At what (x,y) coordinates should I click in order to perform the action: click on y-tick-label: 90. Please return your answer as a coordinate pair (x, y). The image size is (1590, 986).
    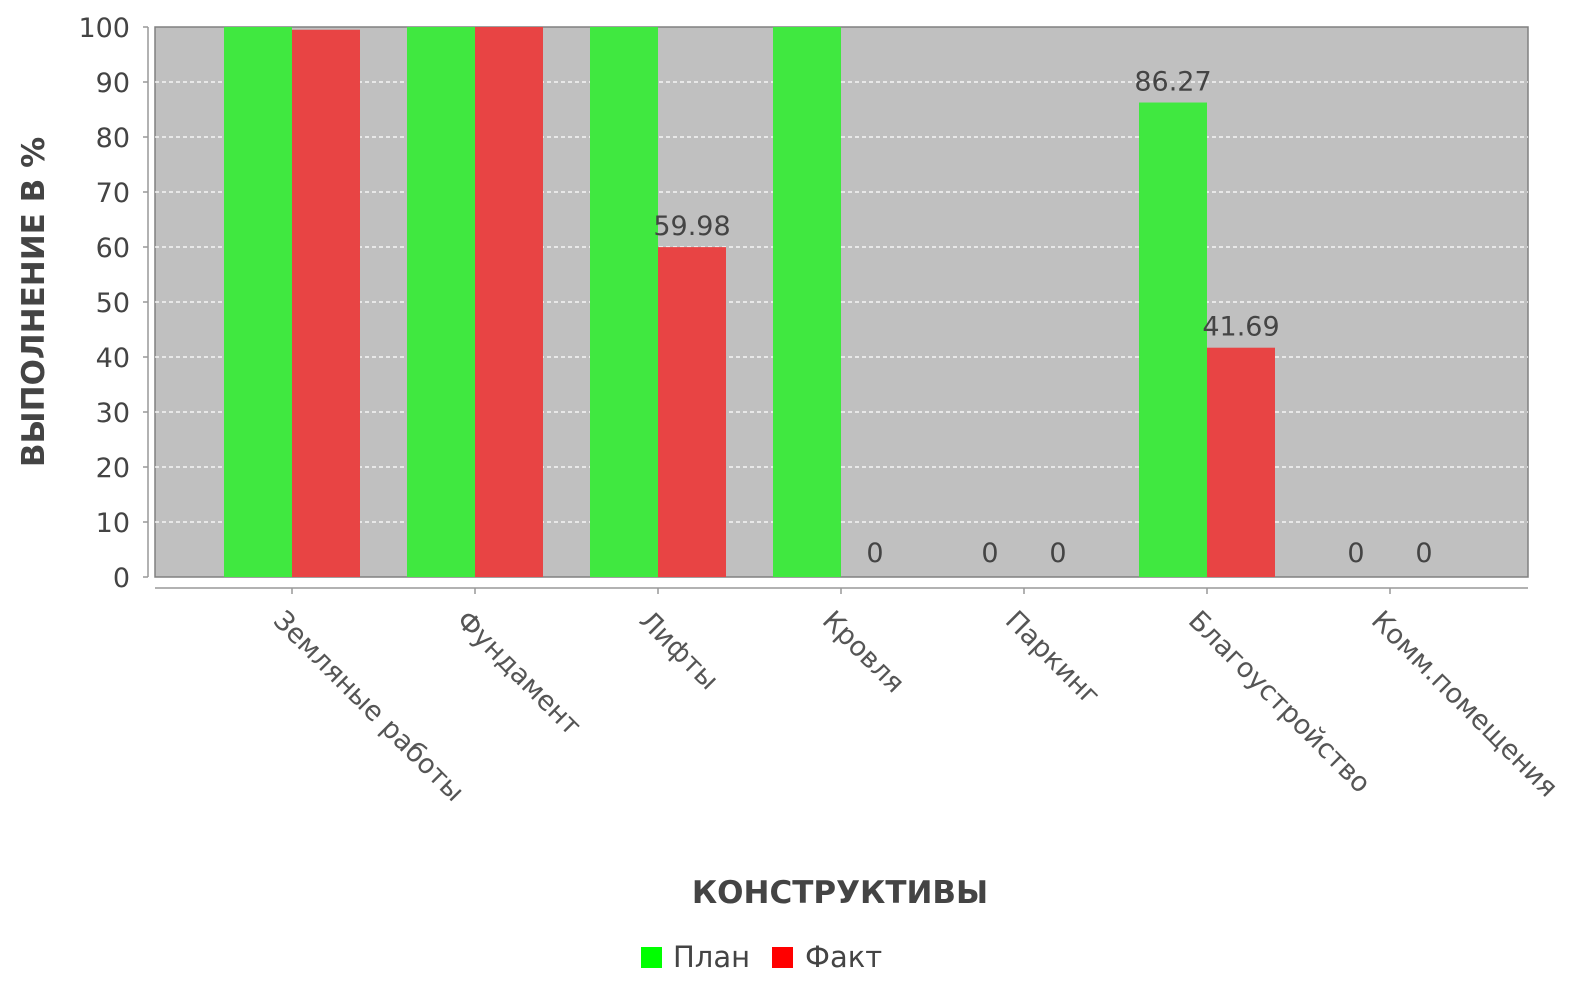
    Looking at the image, I should click on (113, 83).